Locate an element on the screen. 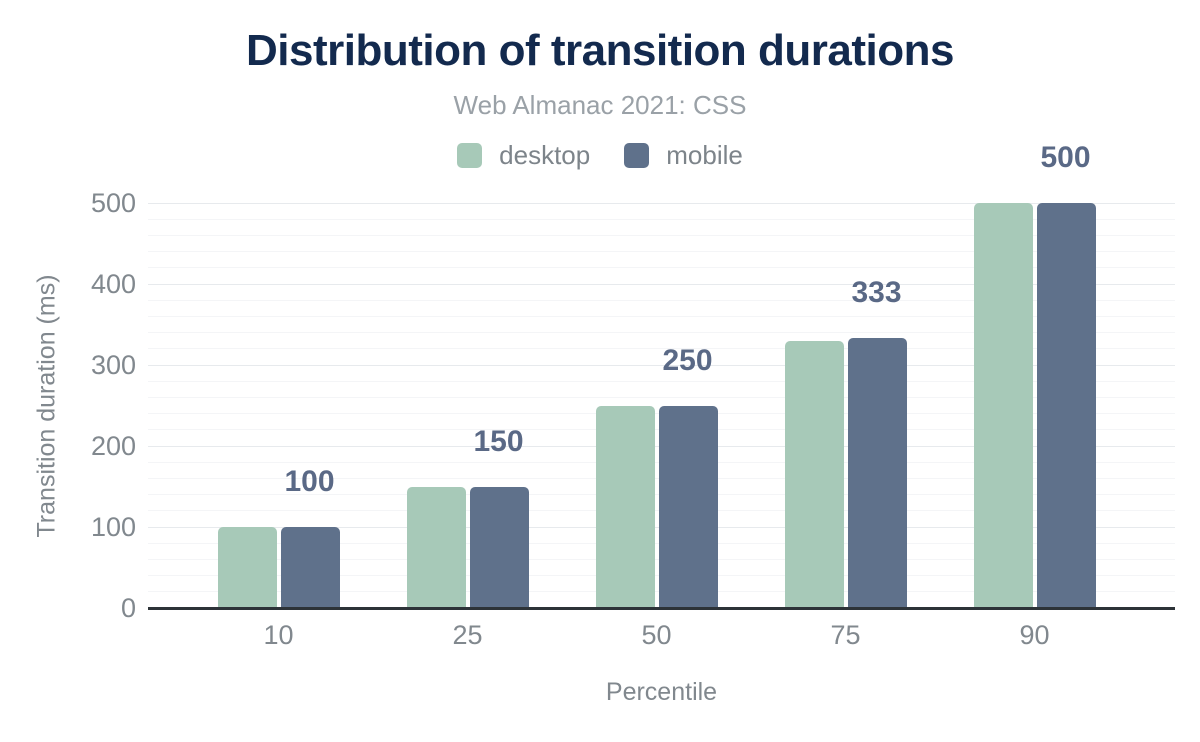 This screenshot has height=742, width=1200. bar-group-75: 333 75 is located at coordinates (845, 426).